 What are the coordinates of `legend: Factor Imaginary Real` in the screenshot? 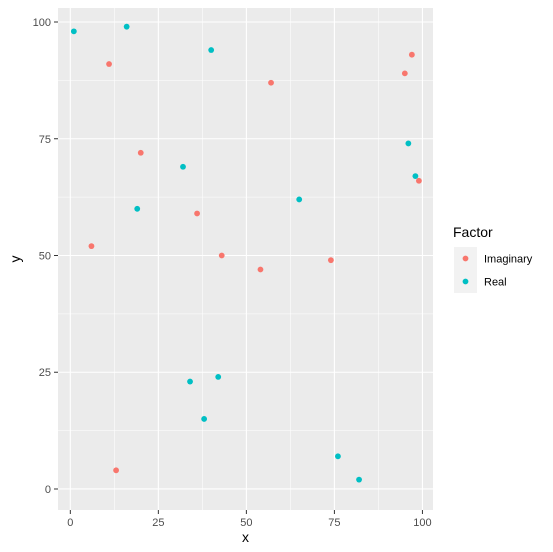 It's located at (493, 258).